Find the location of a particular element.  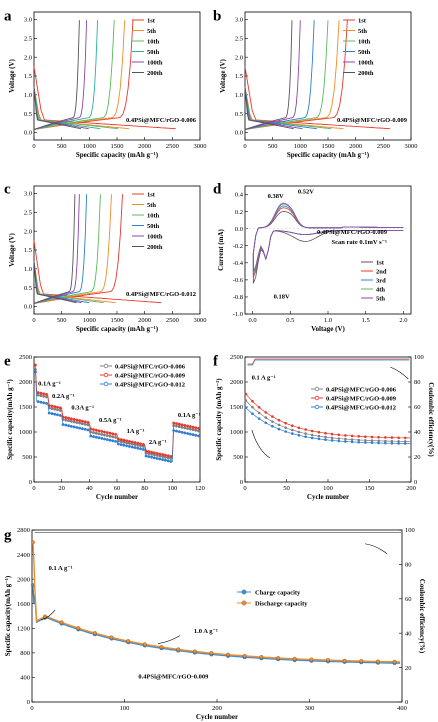

sample-label: 0.4PSi@MFC/rGO-0.006 is located at coordinates (161, 120).